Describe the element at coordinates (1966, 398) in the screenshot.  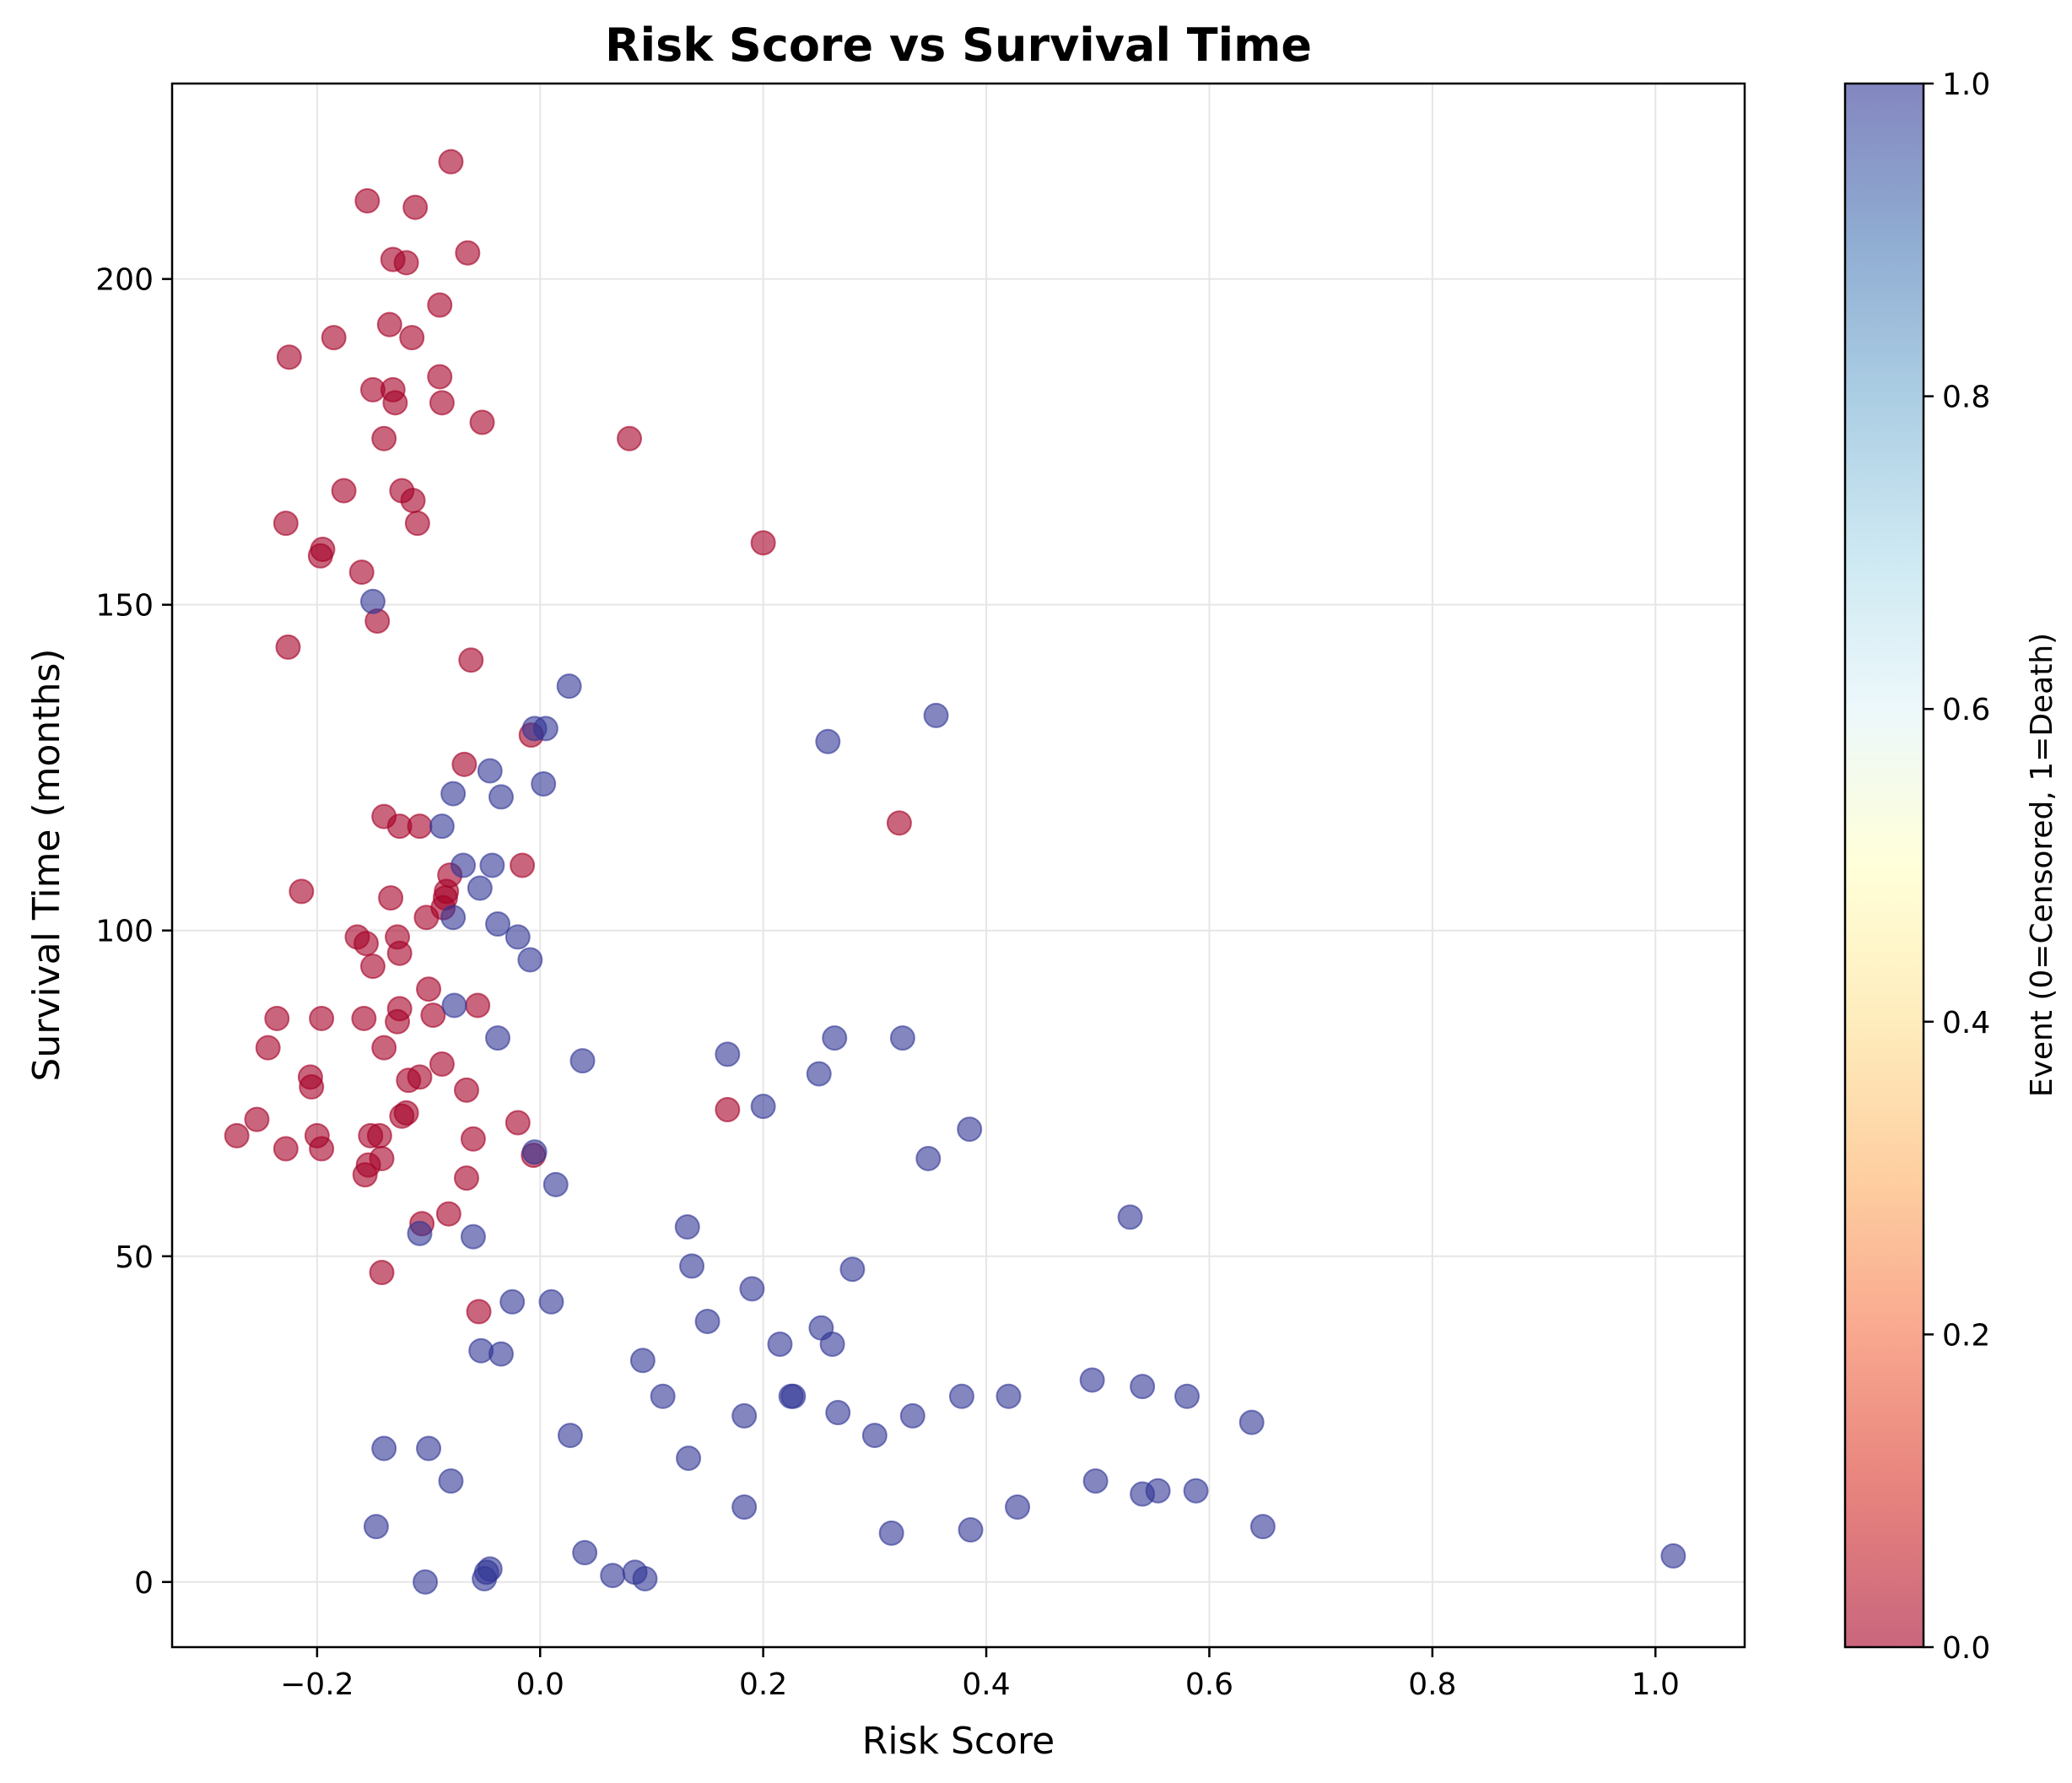
I see `colorbar-tick-label: 0.8` at that location.